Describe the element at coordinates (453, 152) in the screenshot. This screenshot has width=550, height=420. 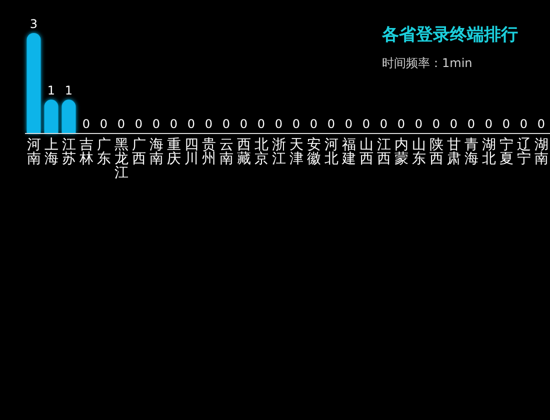
I see `x-tick-label: 甘肃` at that location.